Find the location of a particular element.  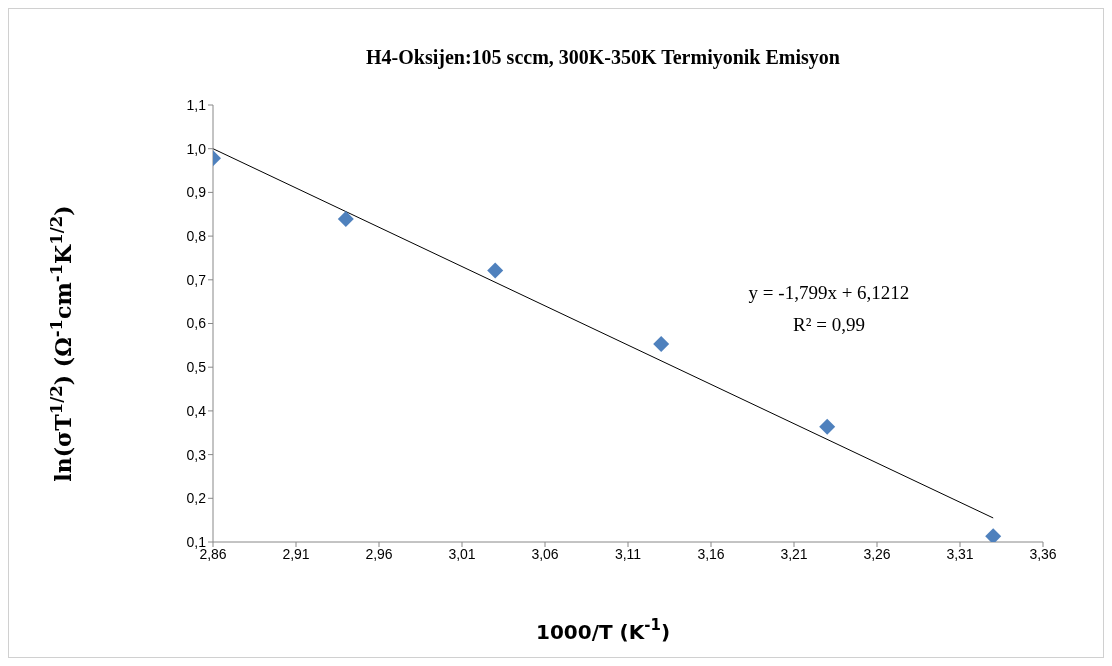

y-tick-label: 0,4 is located at coordinates (196, 410).